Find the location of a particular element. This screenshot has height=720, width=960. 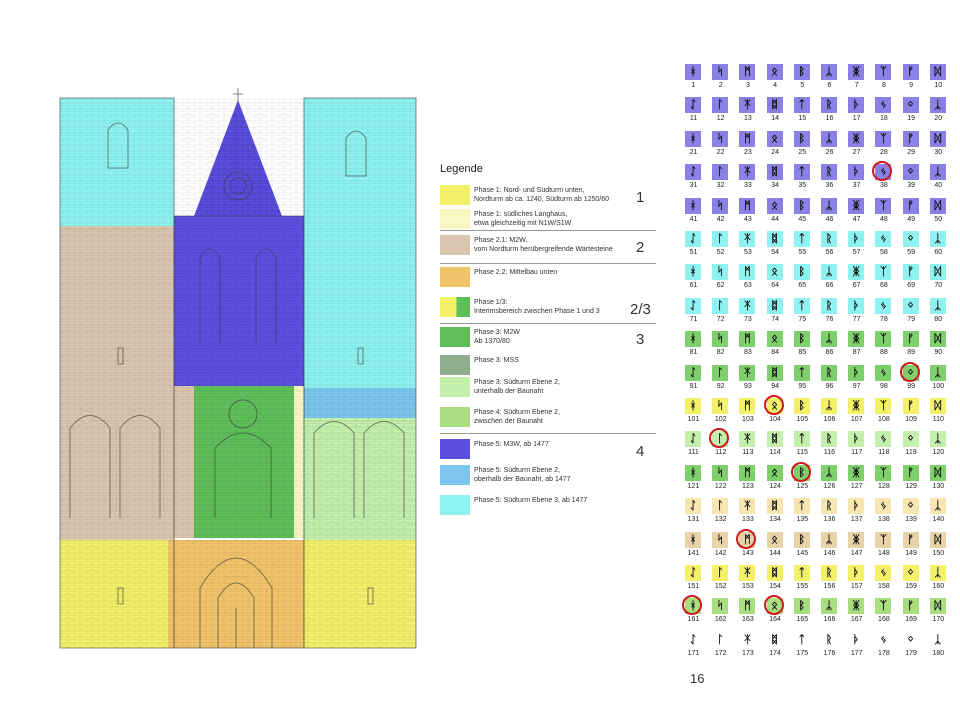

mason-mark-tile: ᛞ is located at coordinates (937, 406).